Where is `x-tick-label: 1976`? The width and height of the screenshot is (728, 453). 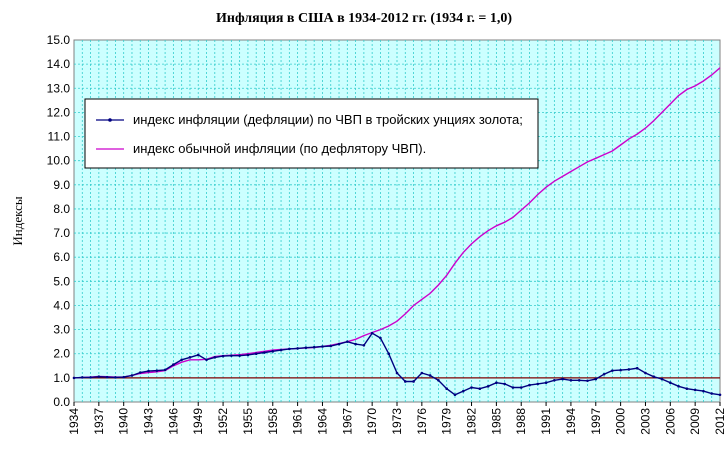 x-tick-label: 1976 is located at coordinates (422, 421).